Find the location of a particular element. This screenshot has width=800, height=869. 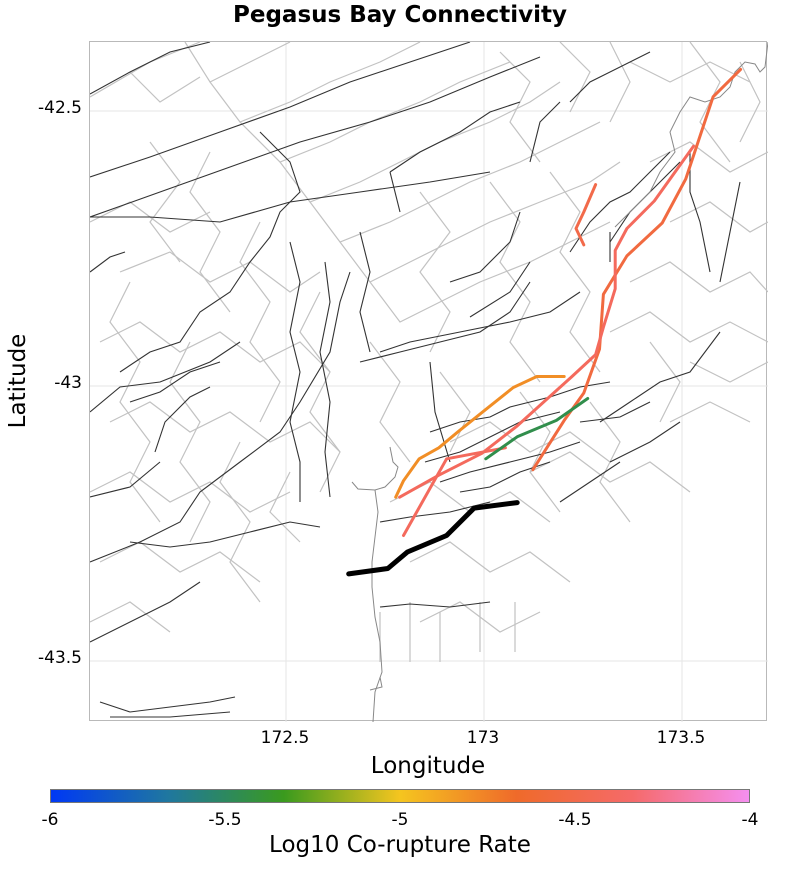

colorbar-tick-label: -5 is located at coordinates (400, 820).